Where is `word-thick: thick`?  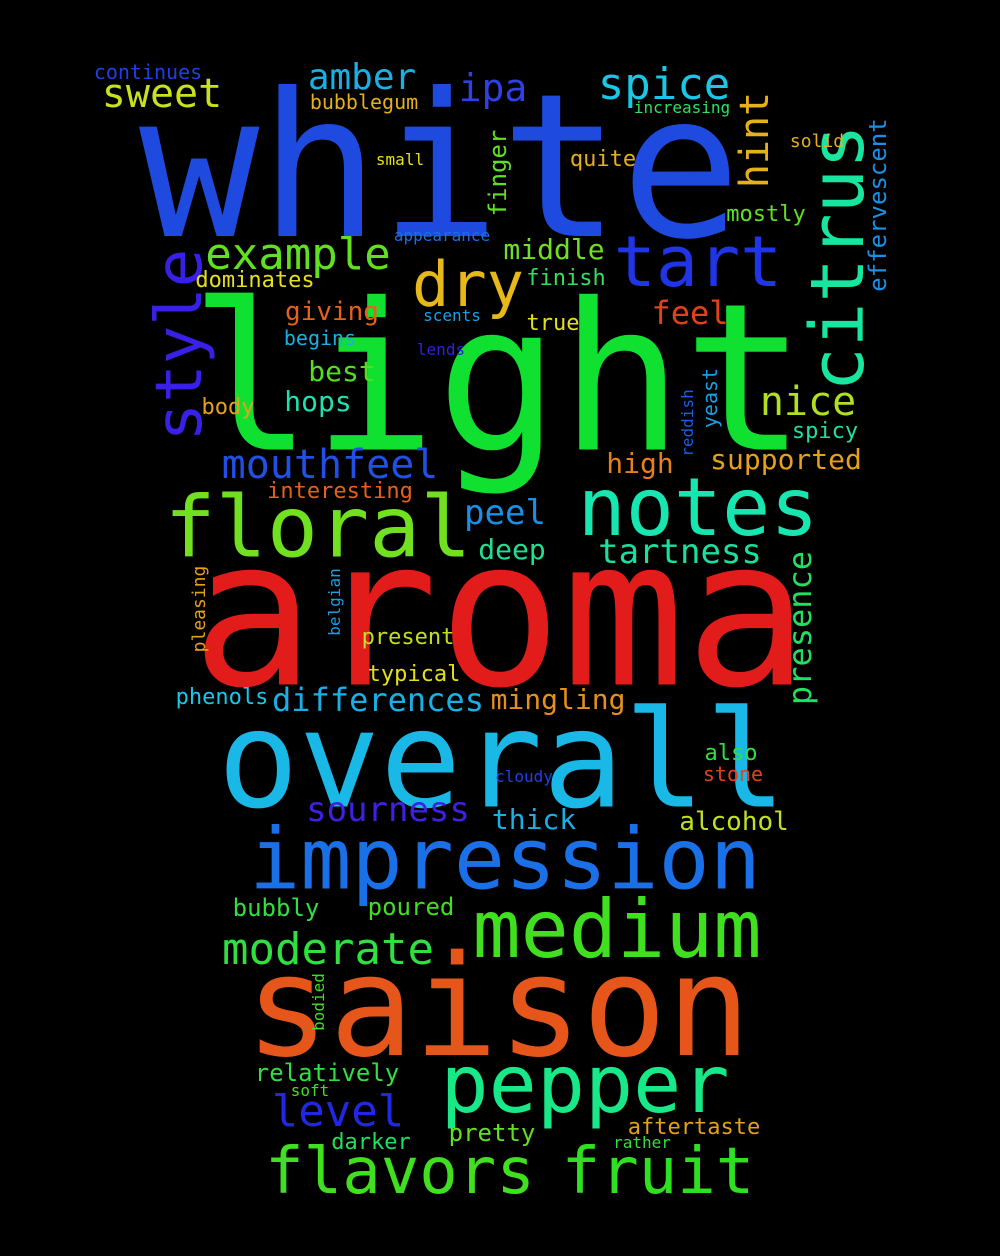
word-thick: thick is located at coordinates (534, 819).